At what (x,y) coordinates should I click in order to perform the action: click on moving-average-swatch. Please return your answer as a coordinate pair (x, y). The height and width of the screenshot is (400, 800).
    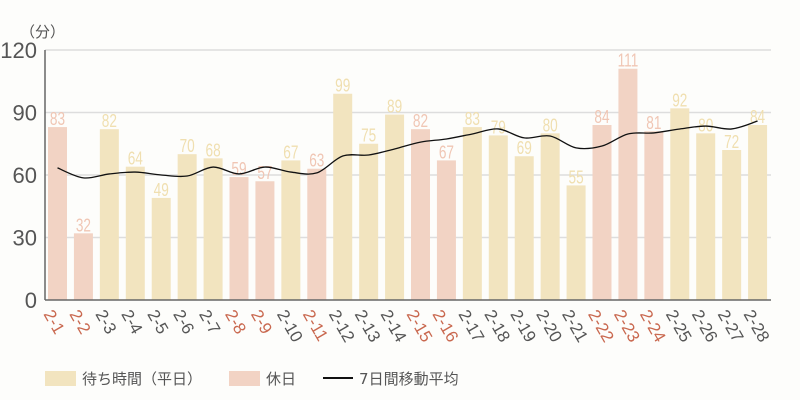
    Looking at the image, I should click on (338, 378).